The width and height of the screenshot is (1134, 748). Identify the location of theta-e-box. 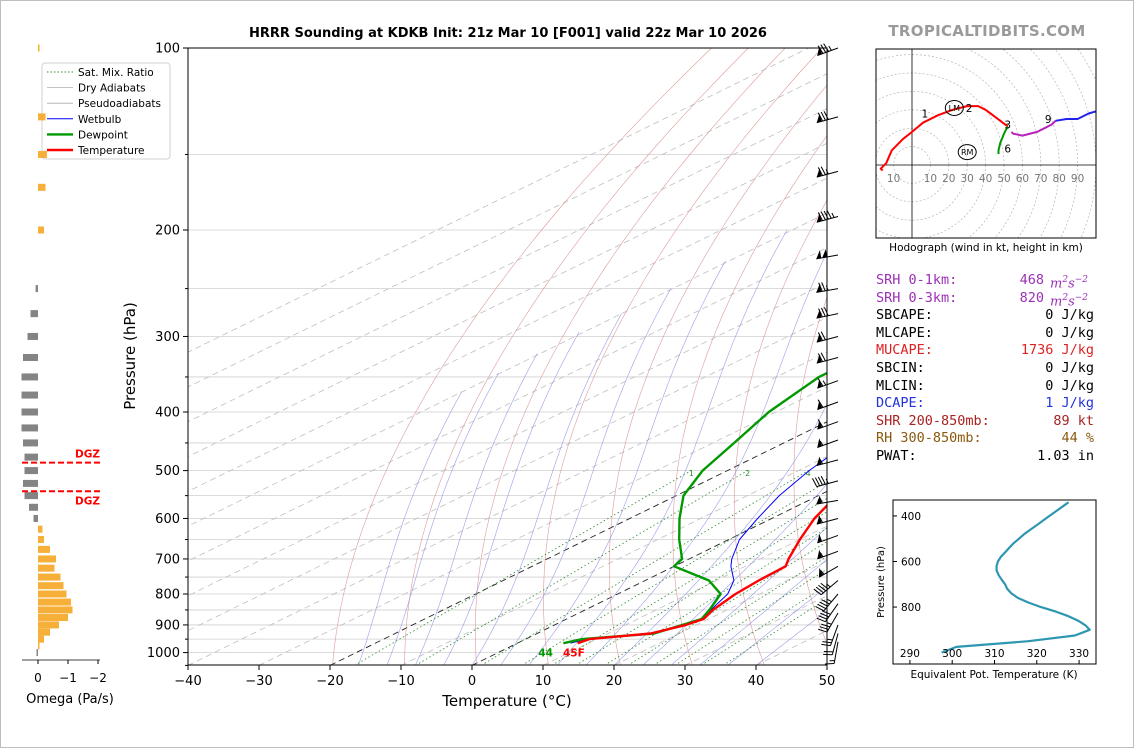
(994, 582).